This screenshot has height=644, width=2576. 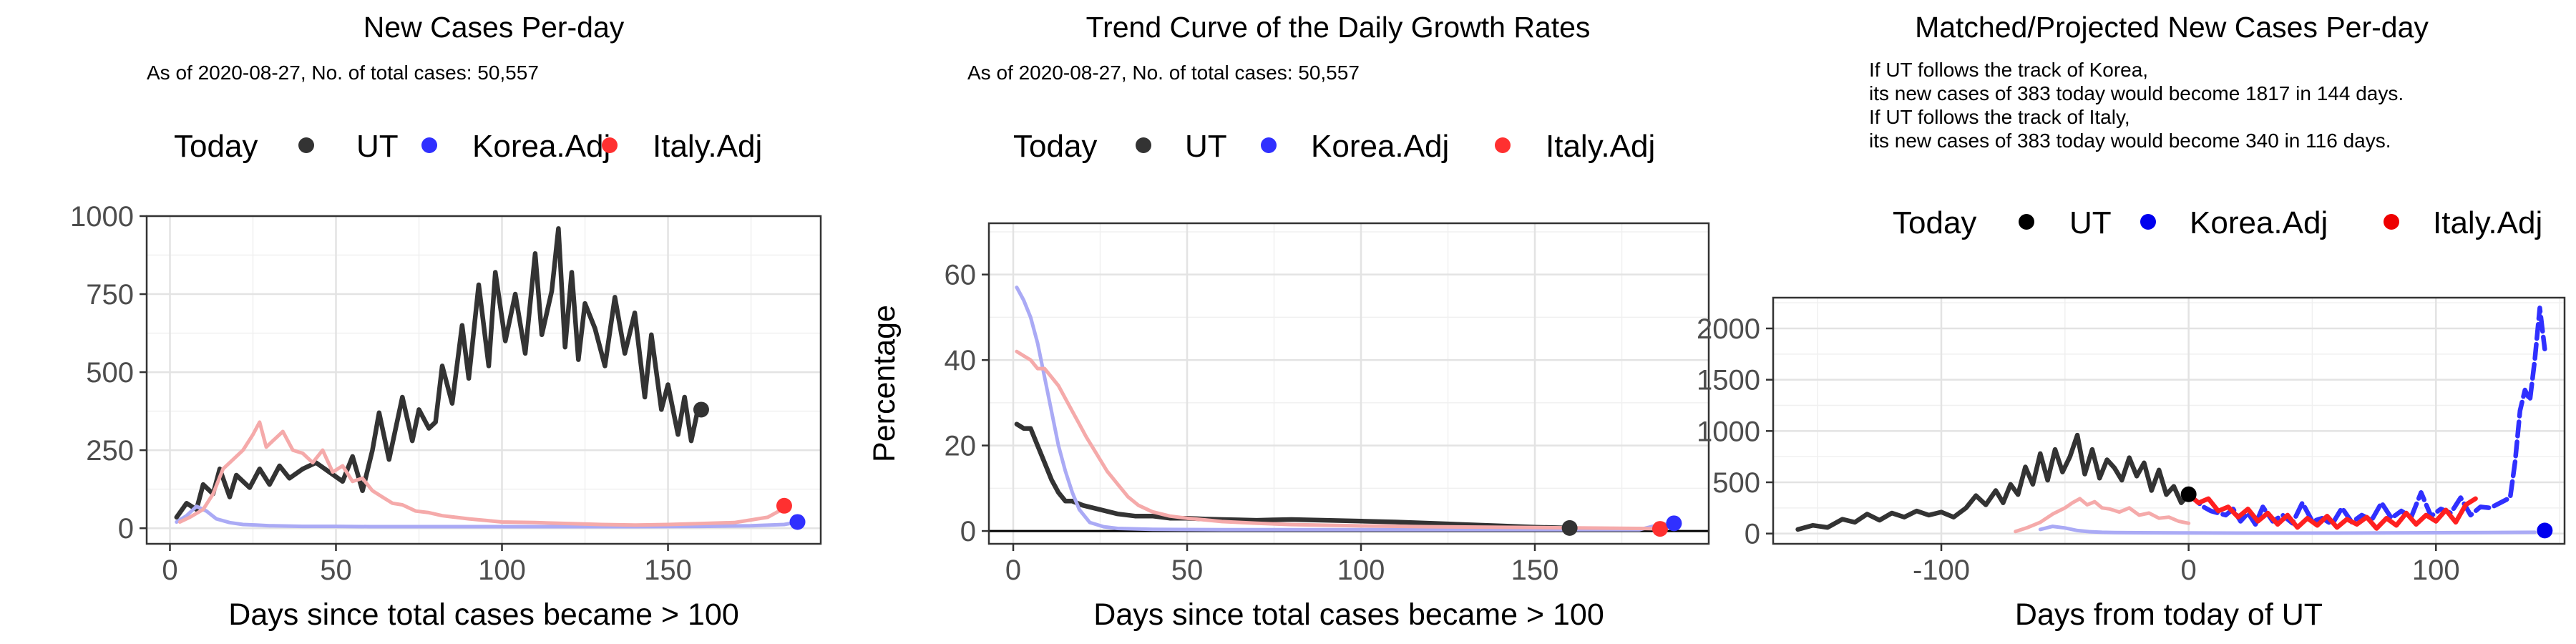 I want to click on chart-title: New Cases Per-day, so click(x=495, y=27).